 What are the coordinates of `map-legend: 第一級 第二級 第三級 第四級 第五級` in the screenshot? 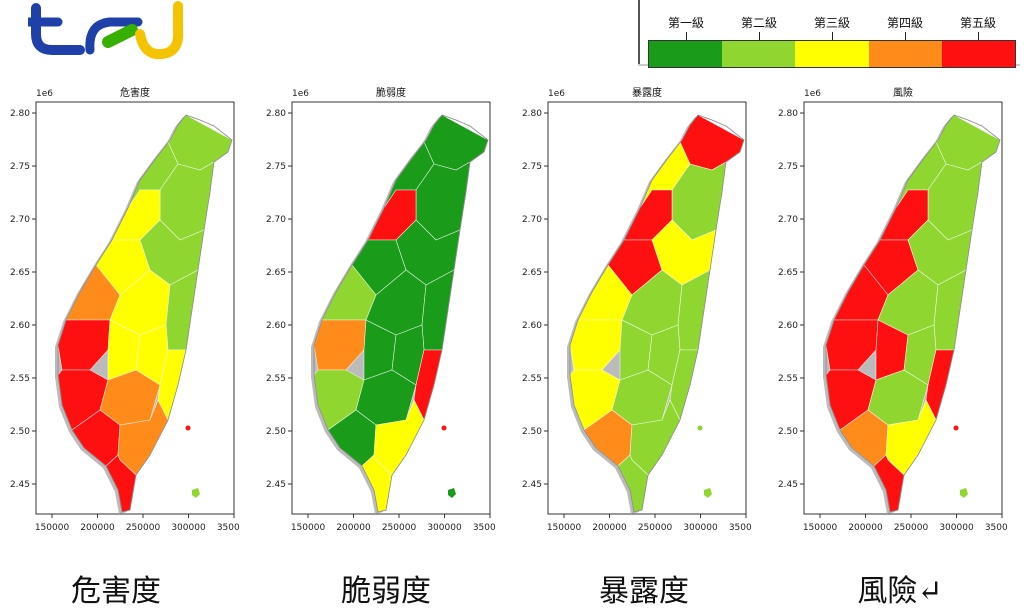 It's located at (828, 36).